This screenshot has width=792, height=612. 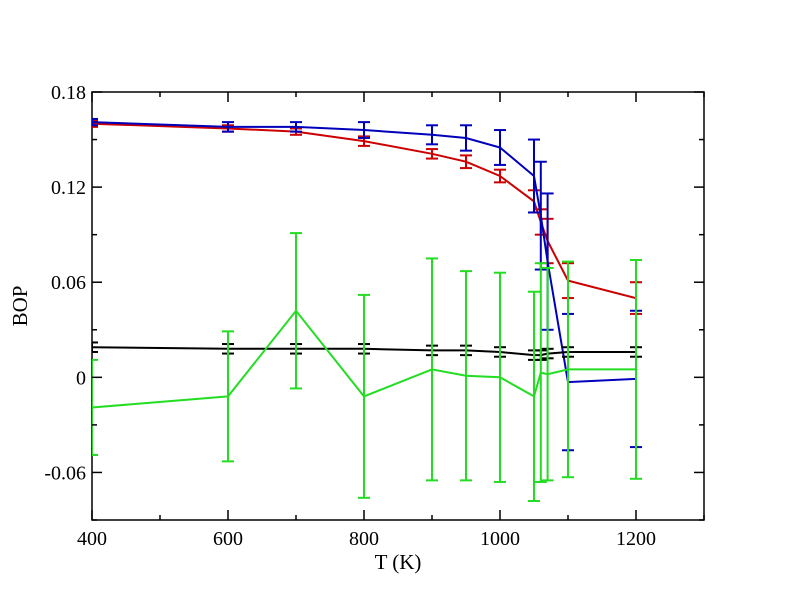 What do you see at coordinates (68, 188) in the screenshot?
I see `y-tick-label: 0.12` at bounding box center [68, 188].